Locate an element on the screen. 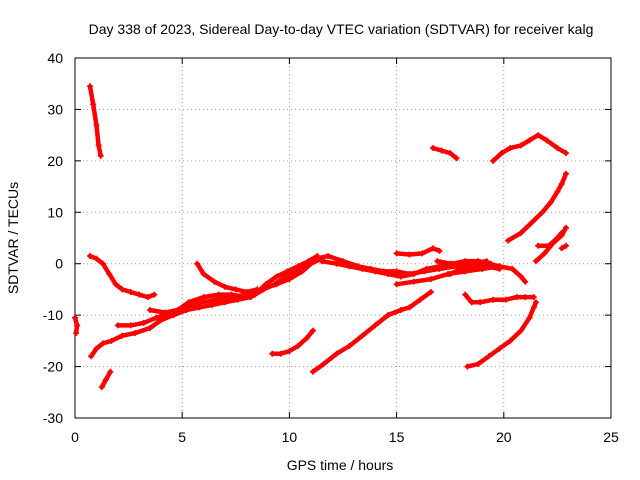 The height and width of the screenshot is (480, 640). y-tick-label: 30 is located at coordinates (55, 109).